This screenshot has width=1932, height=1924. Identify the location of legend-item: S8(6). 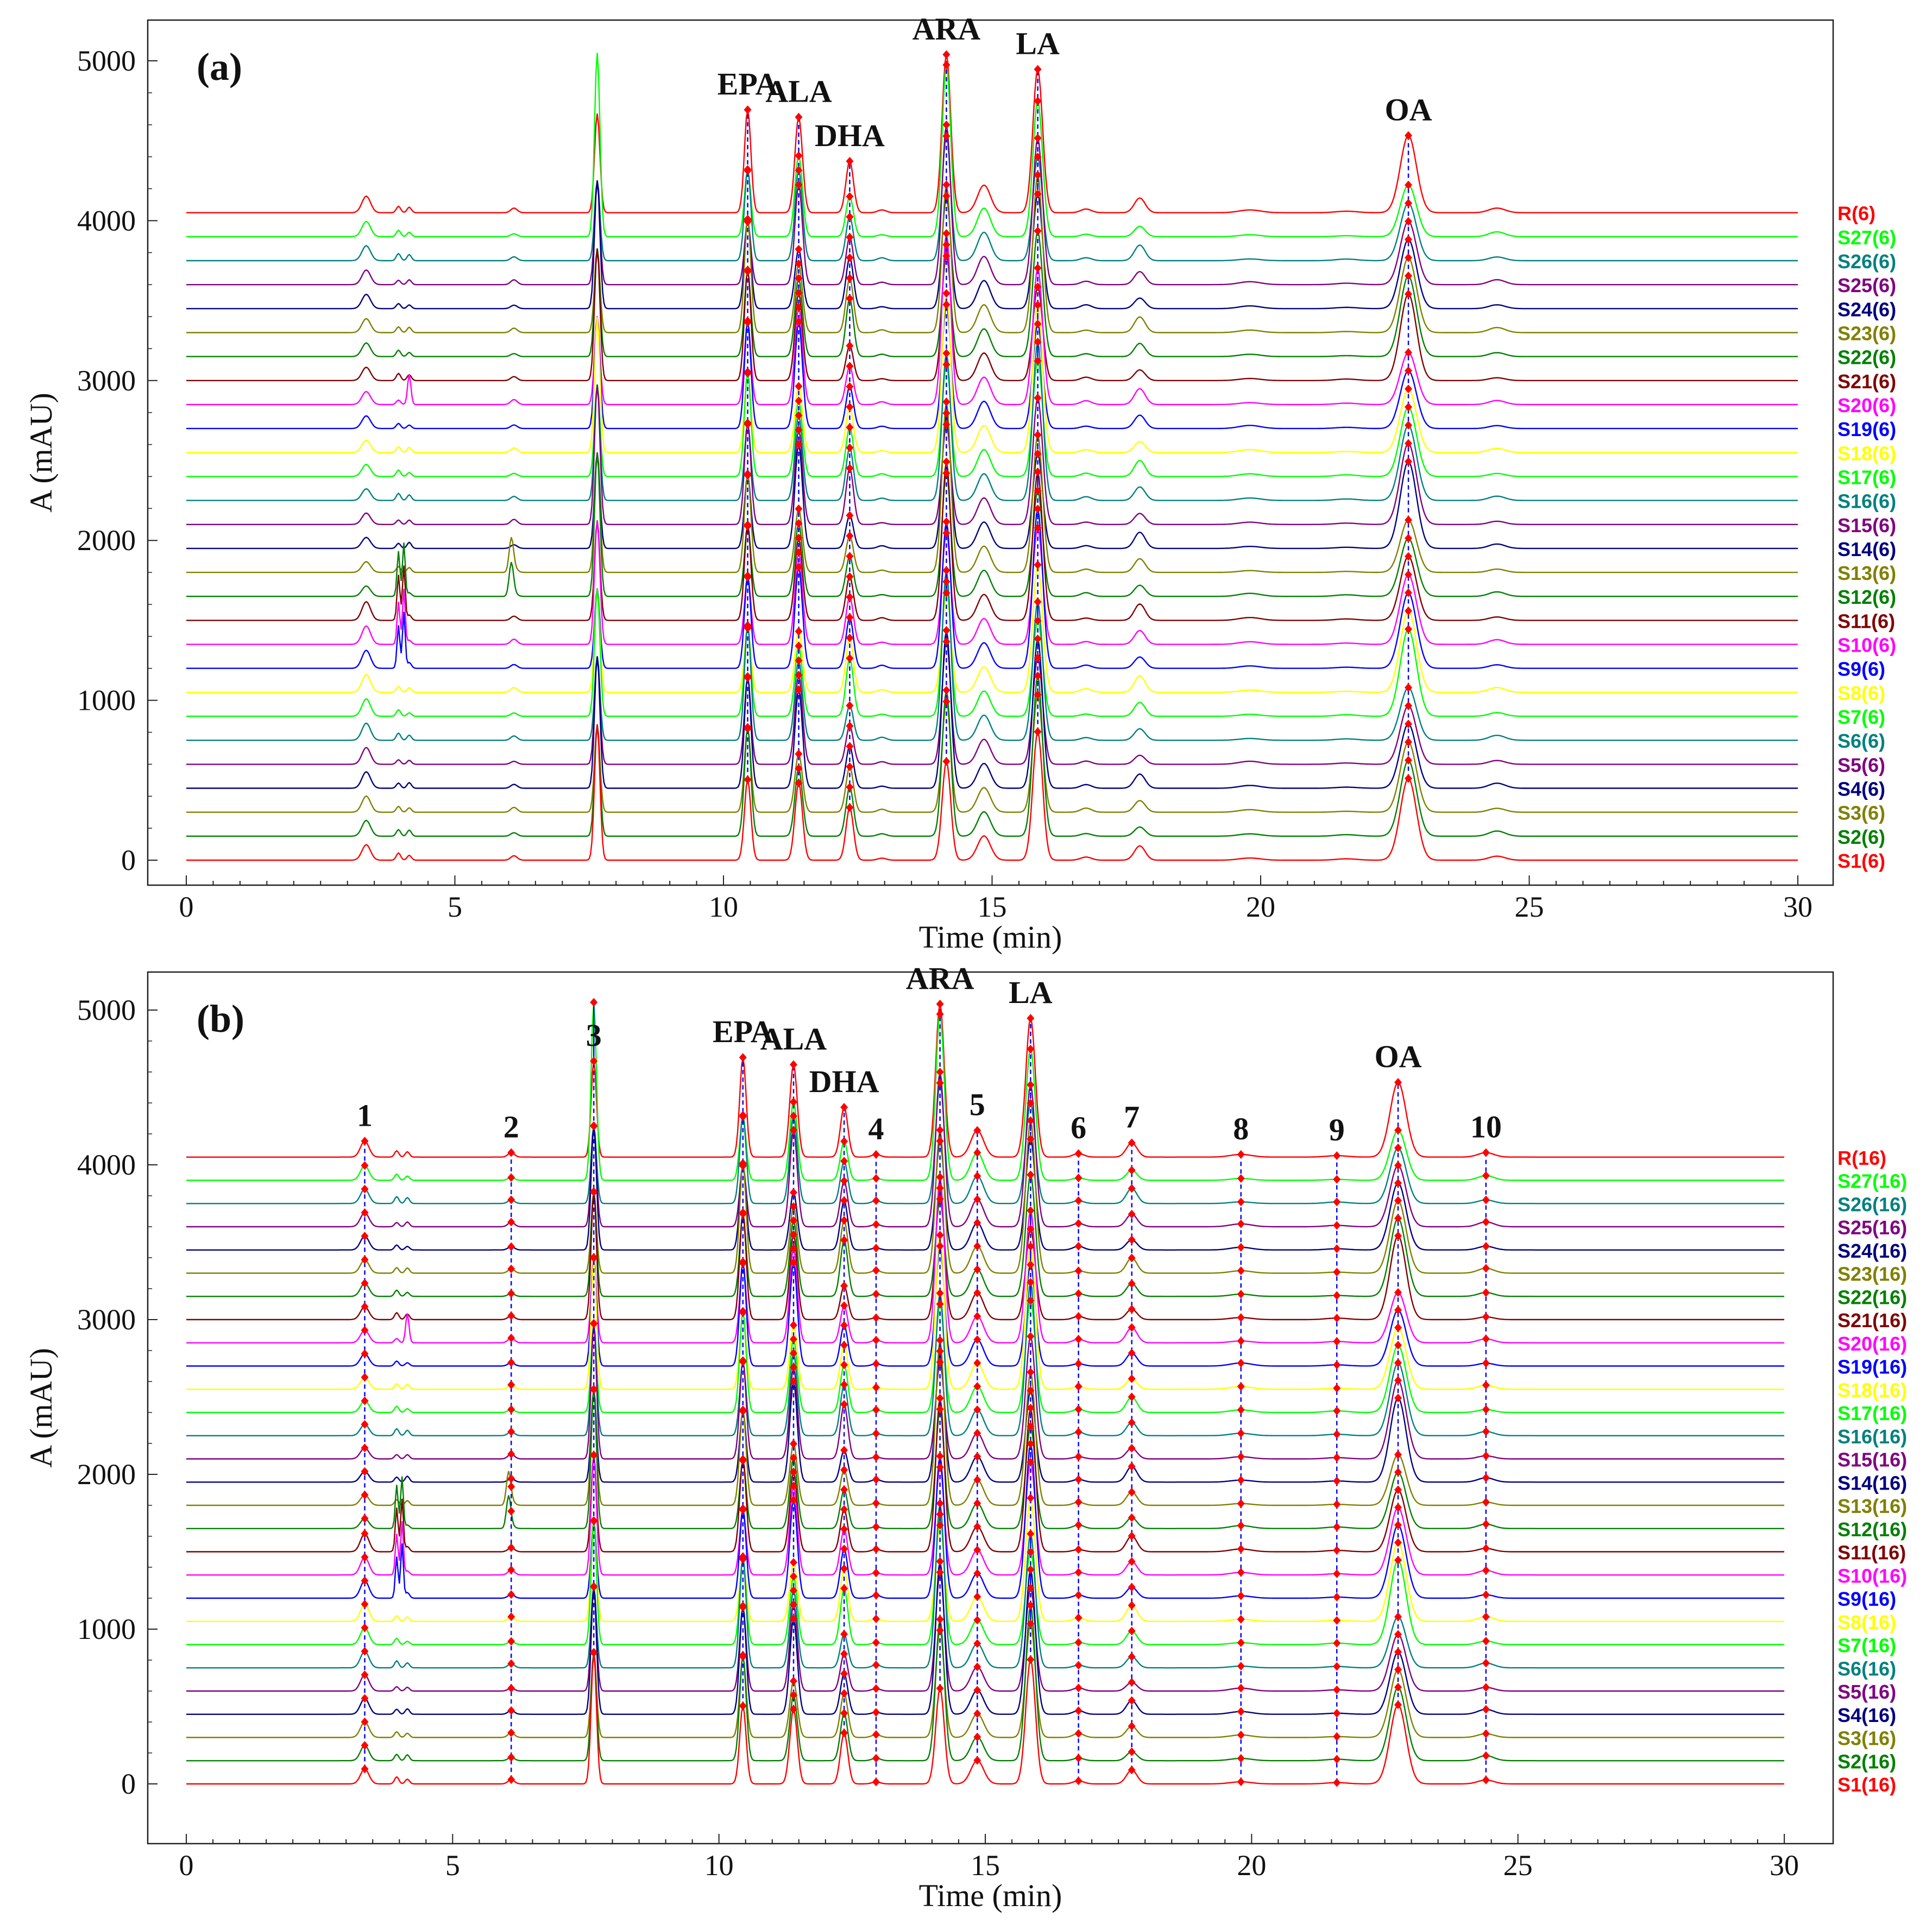
(1861, 693).